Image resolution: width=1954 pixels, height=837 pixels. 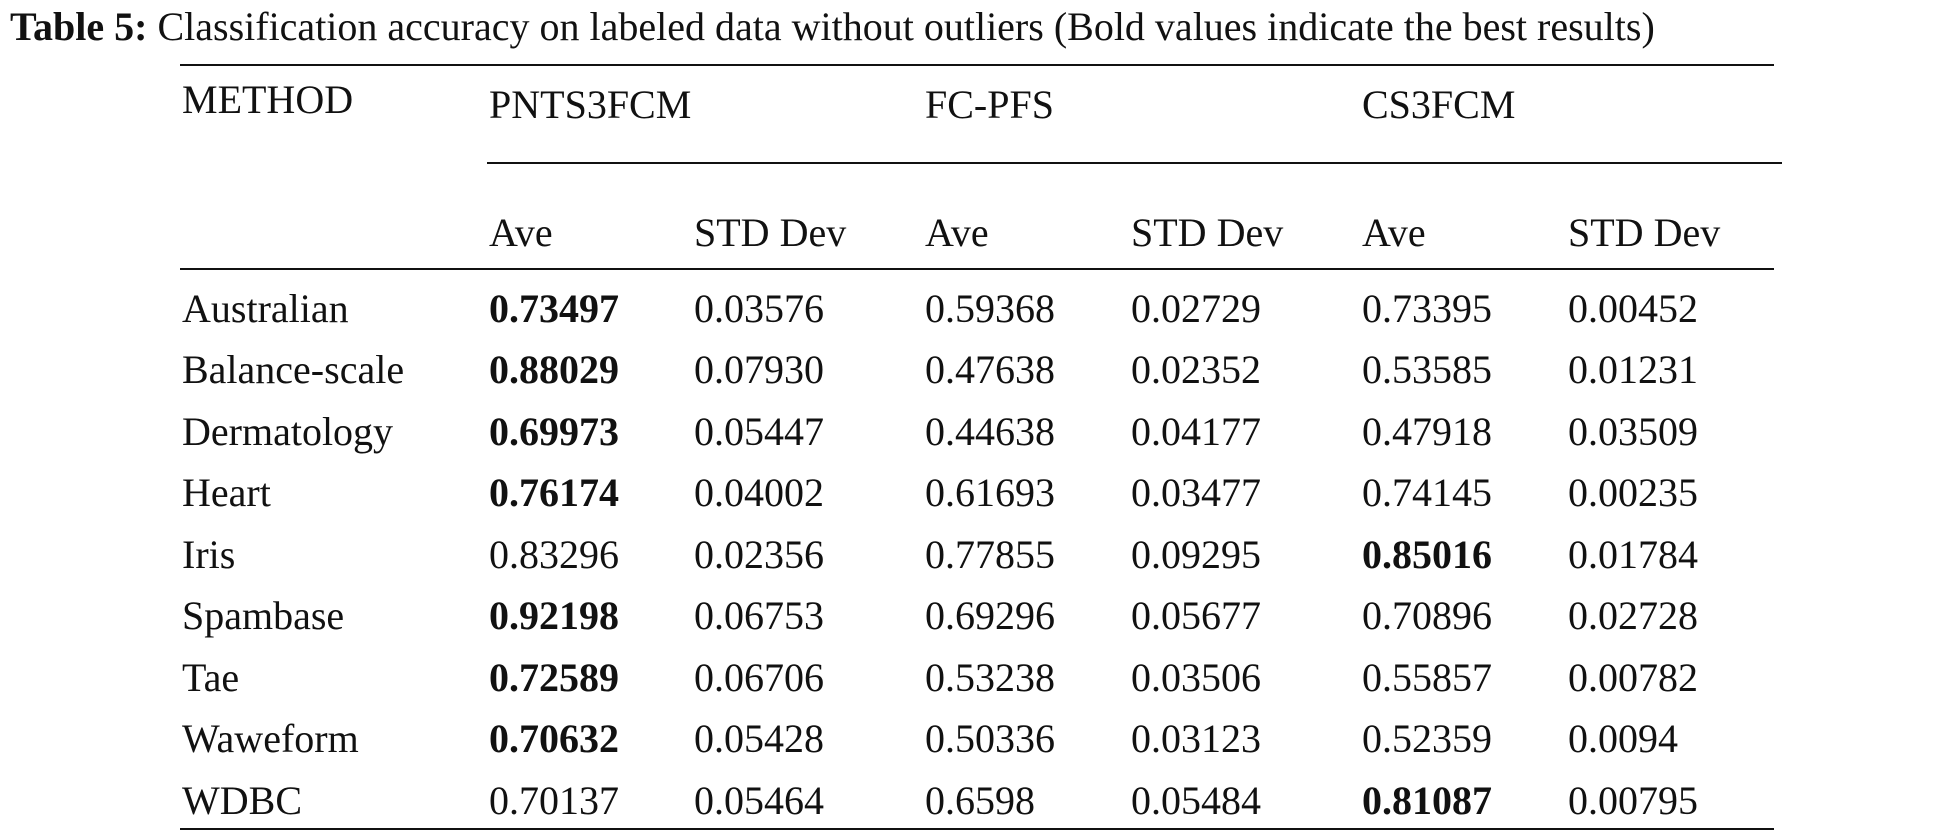 What do you see at coordinates (1633, 308) in the screenshot?
I see `table-cell: 0.00452` at bounding box center [1633, 308].